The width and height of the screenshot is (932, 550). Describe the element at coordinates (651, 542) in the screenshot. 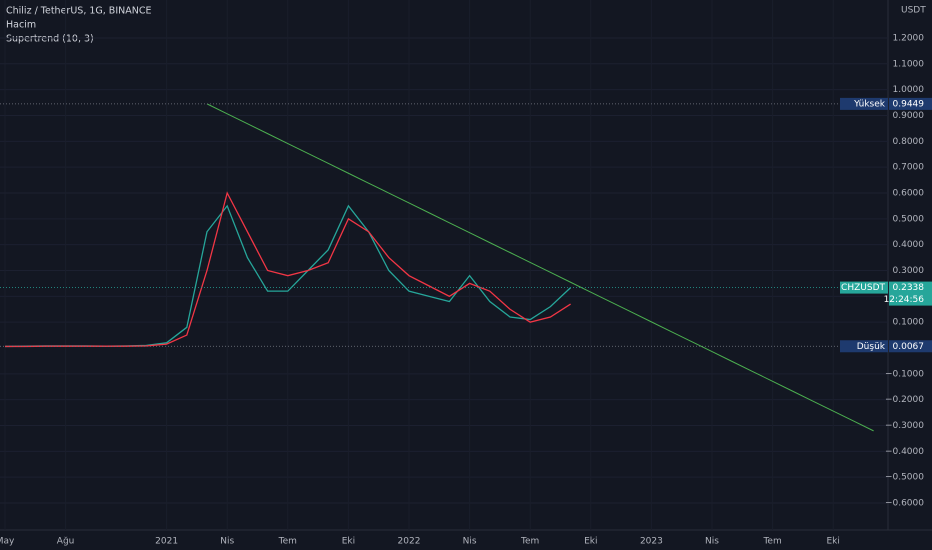

I see `x-tick-label: 2023` at that location.